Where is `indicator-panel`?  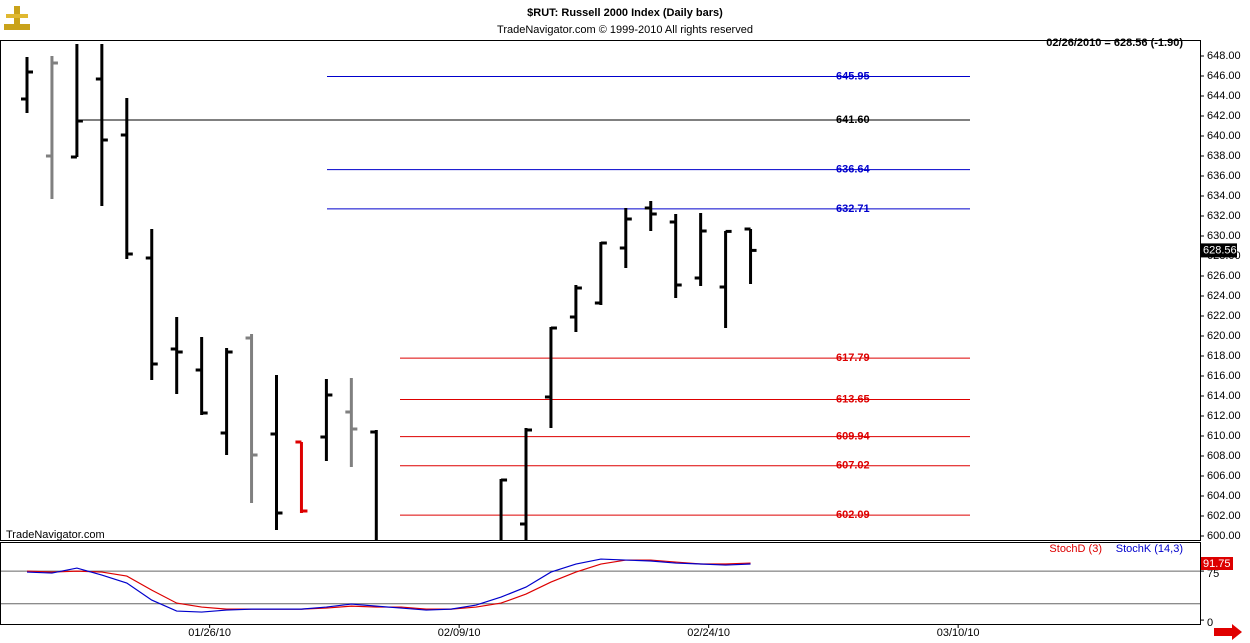 indicator-panel is located at coordinates (600, 583).